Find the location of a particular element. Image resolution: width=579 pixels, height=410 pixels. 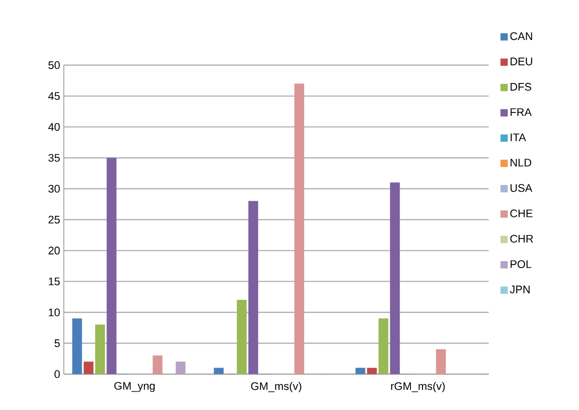

y-tick-label: 20 is located at coordinates (54, 250).